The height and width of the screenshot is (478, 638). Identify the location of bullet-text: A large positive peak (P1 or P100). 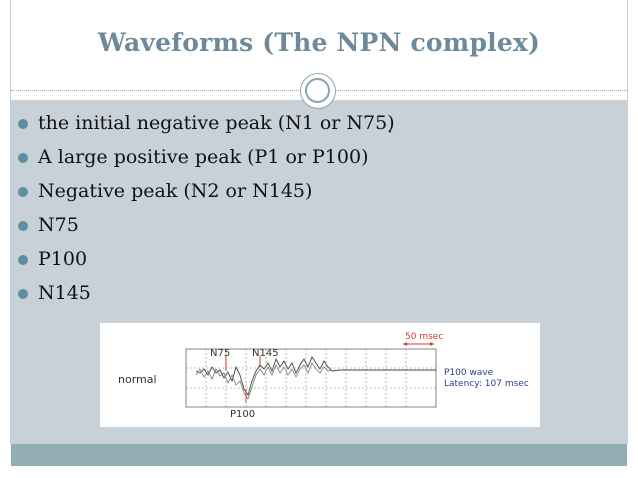
(203, 157).